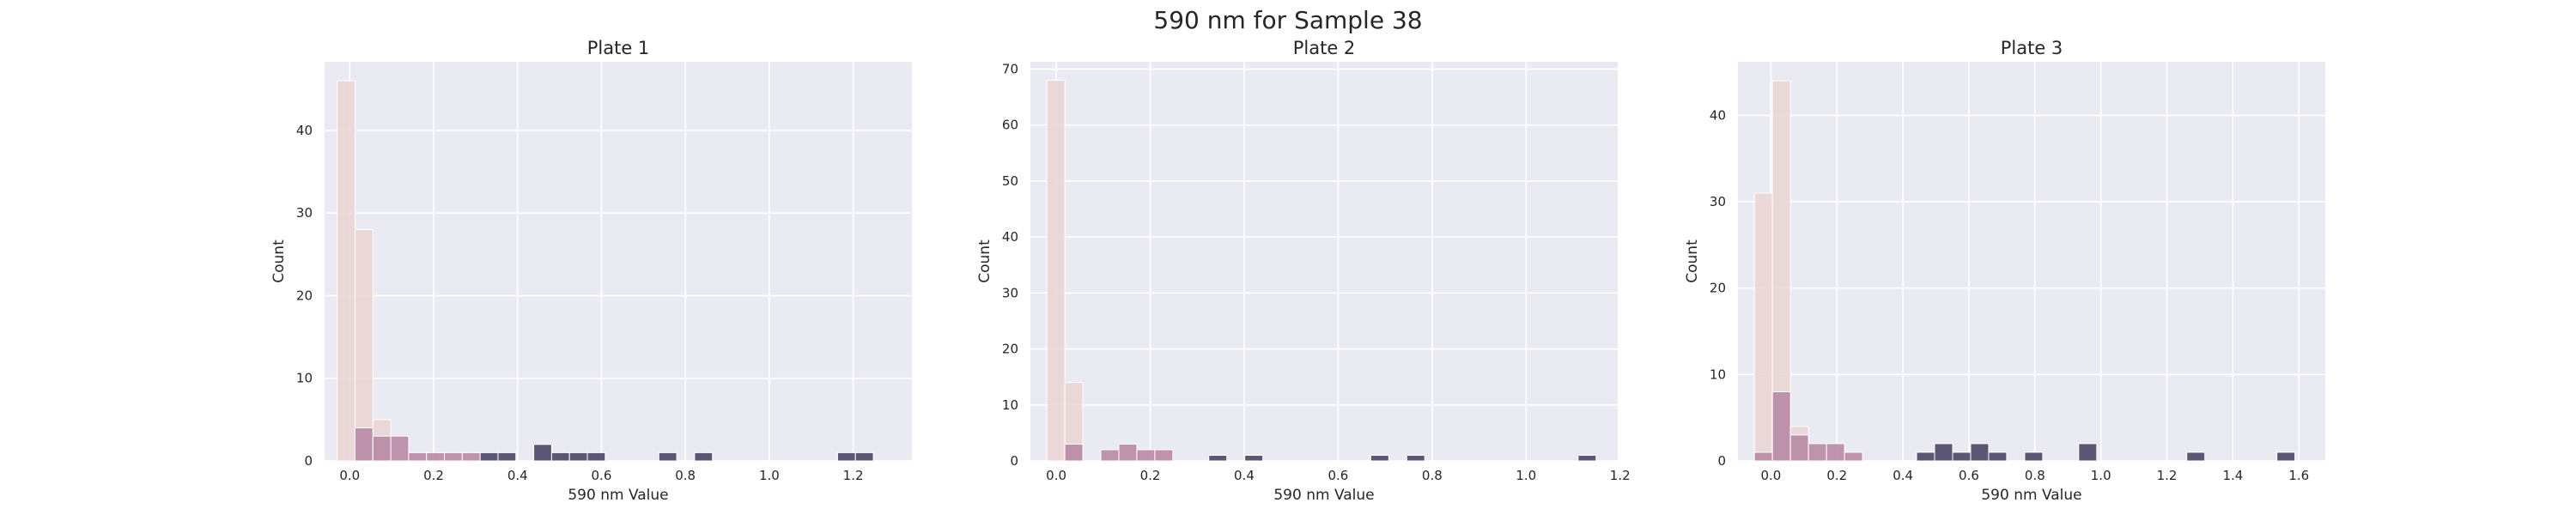 The image size is (2576, 515). Describe the element at coordinates (2032, 48) in the screenshot. I see `plate-title: Plate 3` at that location.